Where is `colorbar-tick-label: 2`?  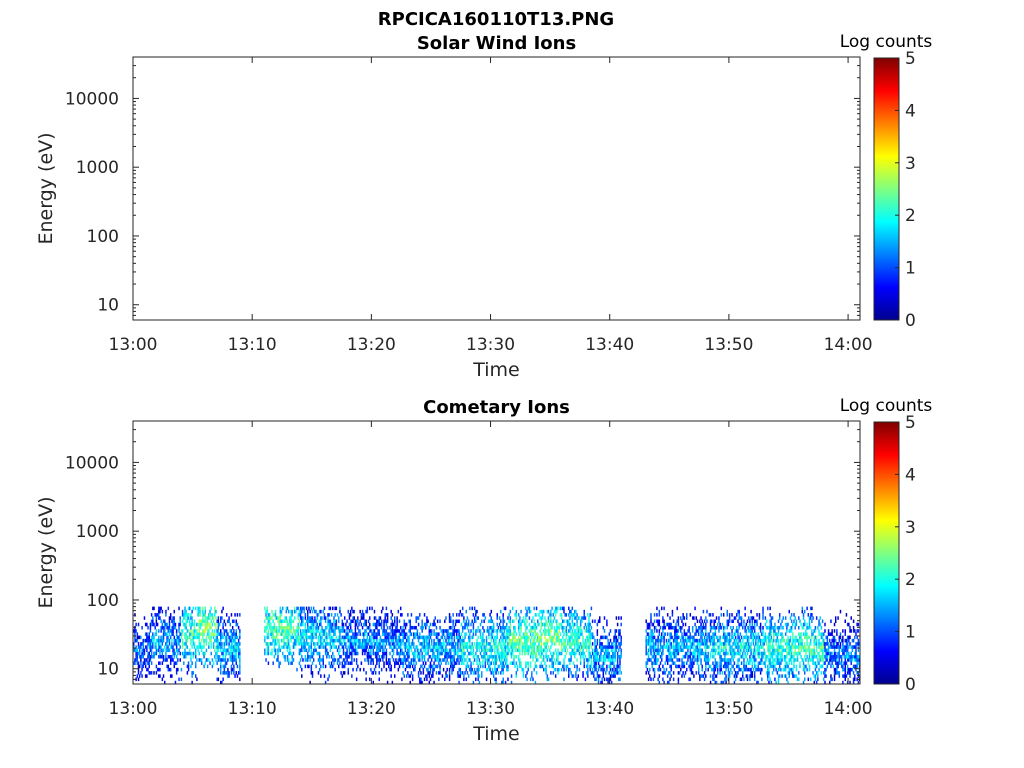 colorbar-tick-label: 2 is located at coordinates (910, 216).